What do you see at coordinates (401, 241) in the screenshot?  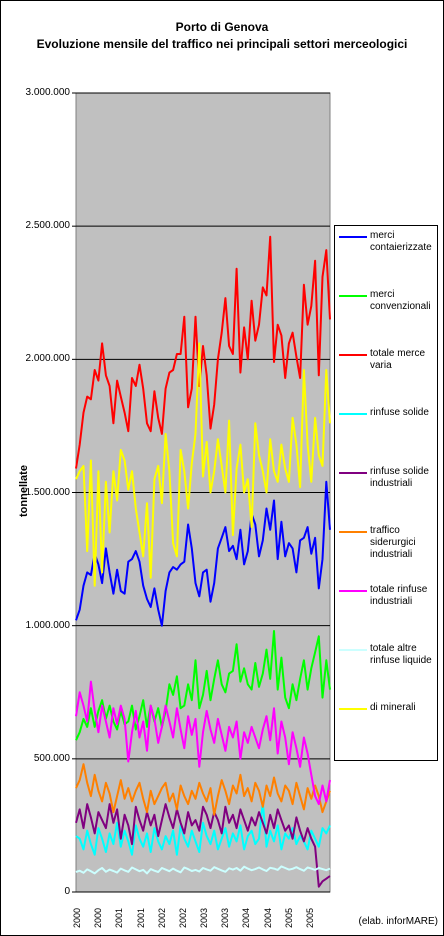 I see `legend-label: merci contaierizzate` at bounding box center [401, 241].